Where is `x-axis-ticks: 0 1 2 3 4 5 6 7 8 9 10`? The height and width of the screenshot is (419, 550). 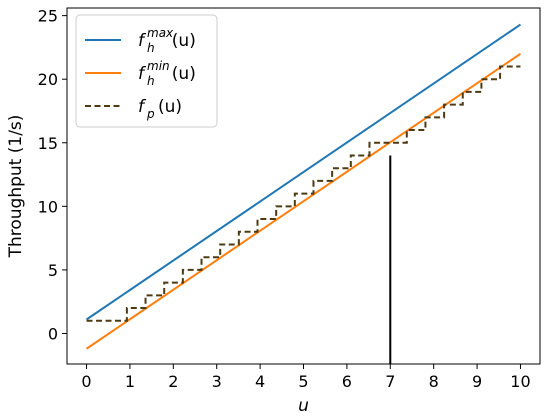 x-axis-ticks: 0 1 2 3 4 5 6 7 8 9 10 is located at coordinates (306, 377).